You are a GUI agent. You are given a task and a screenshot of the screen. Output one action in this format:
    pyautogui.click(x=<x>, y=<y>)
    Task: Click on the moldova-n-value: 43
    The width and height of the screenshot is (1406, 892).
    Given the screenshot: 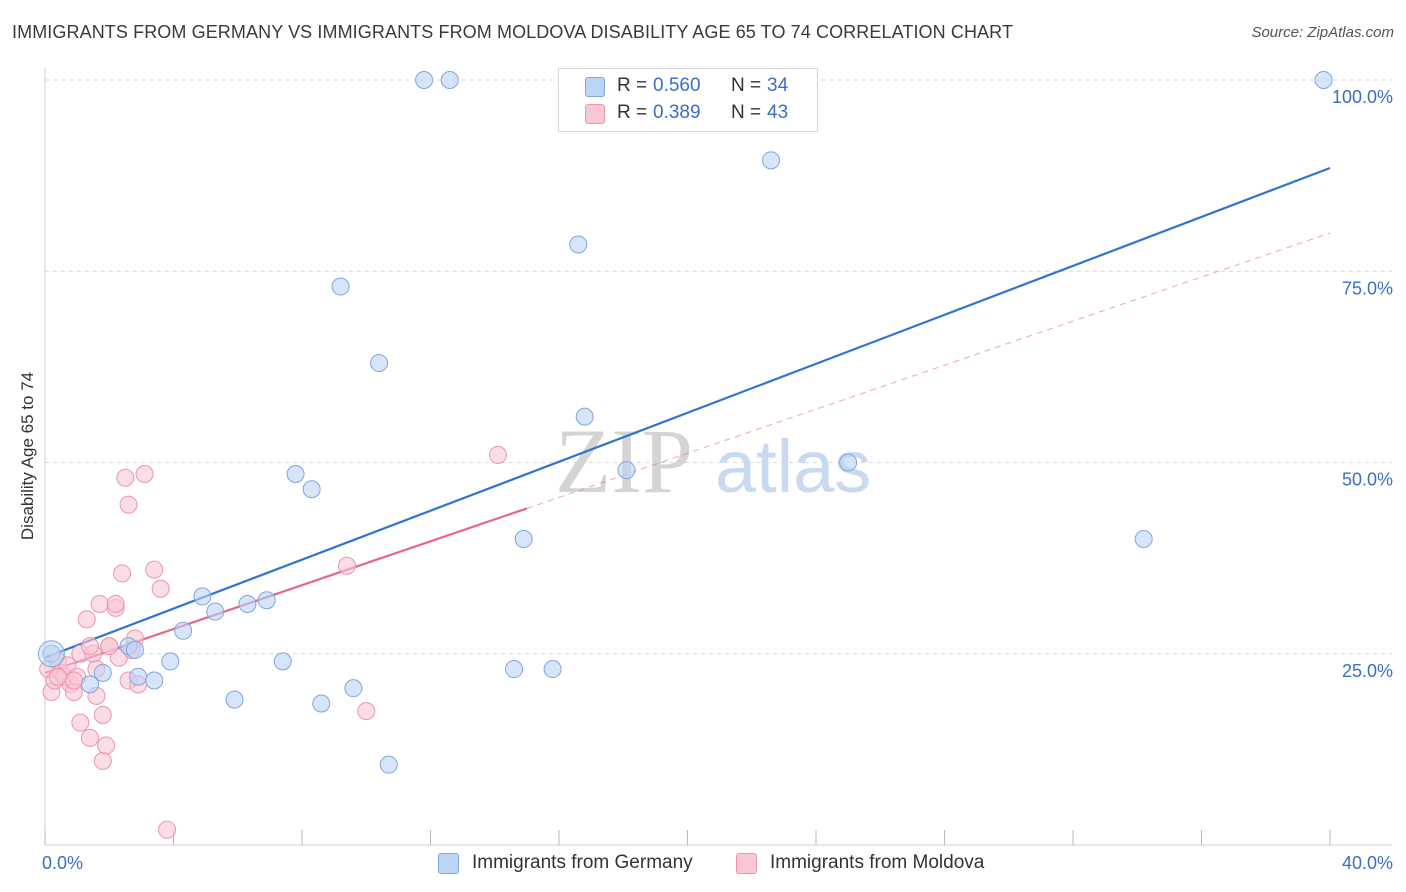 What is the action you would take?
    pyautogui.click(x=778, y=112)
    